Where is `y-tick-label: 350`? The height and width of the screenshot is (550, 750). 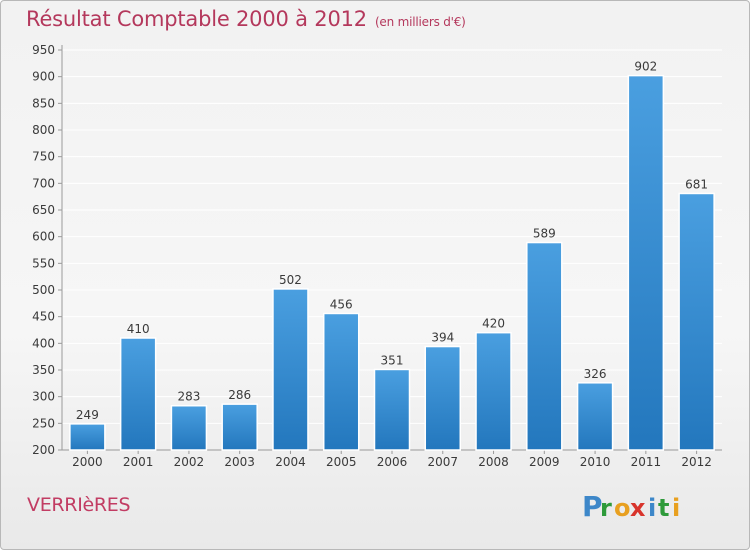 y-tick-label: 350 is located at coordinates (43, 370).